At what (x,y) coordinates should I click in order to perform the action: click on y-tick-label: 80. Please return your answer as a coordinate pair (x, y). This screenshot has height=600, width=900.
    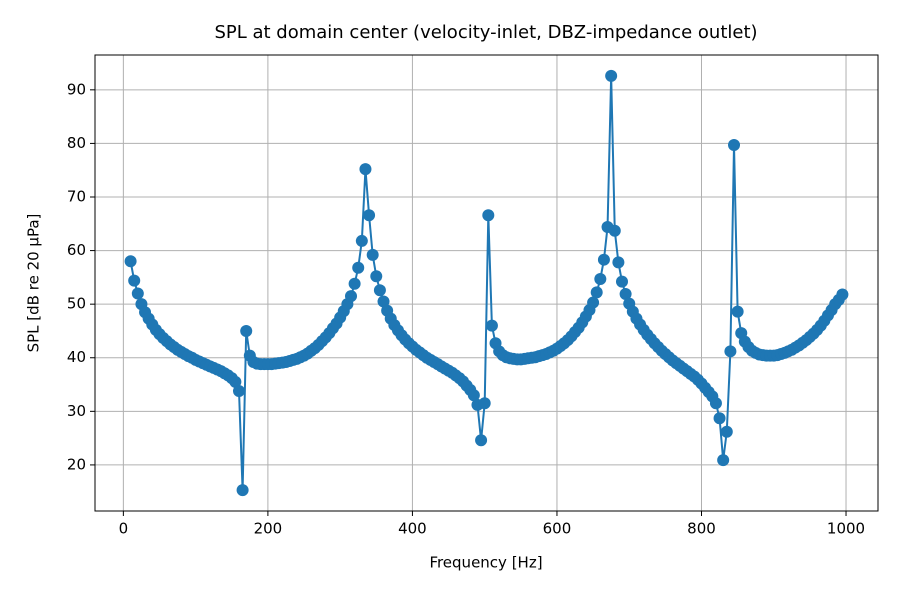
    Looking at the image, I should click on (76, 143).